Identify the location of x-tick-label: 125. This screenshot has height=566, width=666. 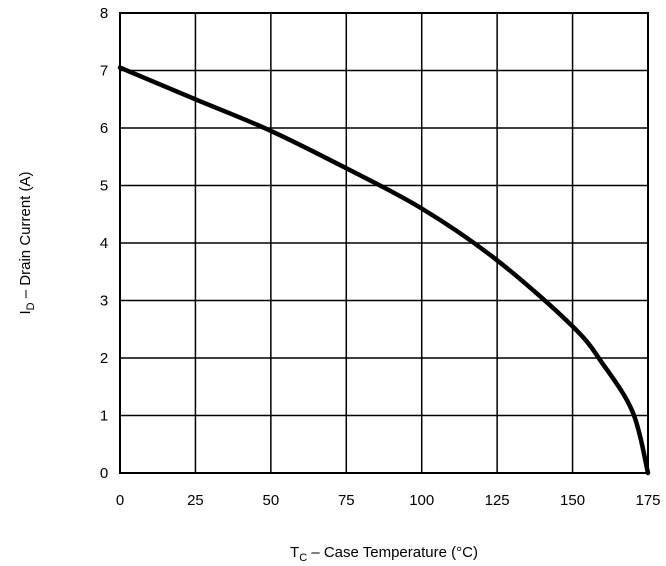
(497, 500).